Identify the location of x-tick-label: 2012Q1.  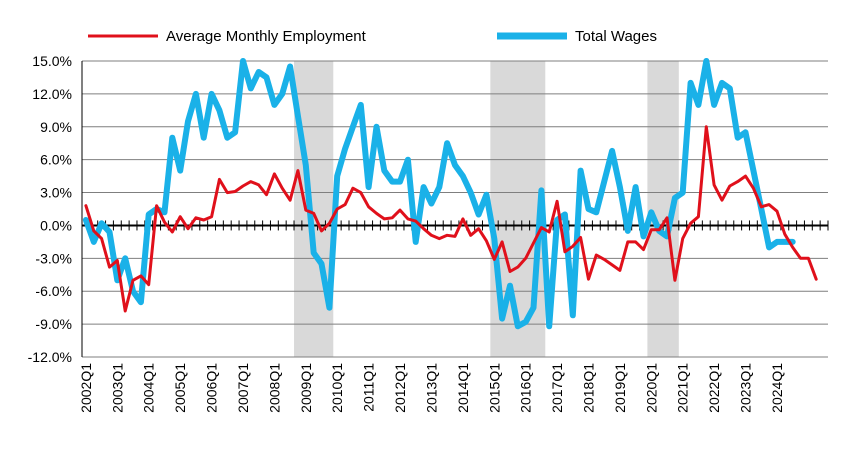
(400, 388).